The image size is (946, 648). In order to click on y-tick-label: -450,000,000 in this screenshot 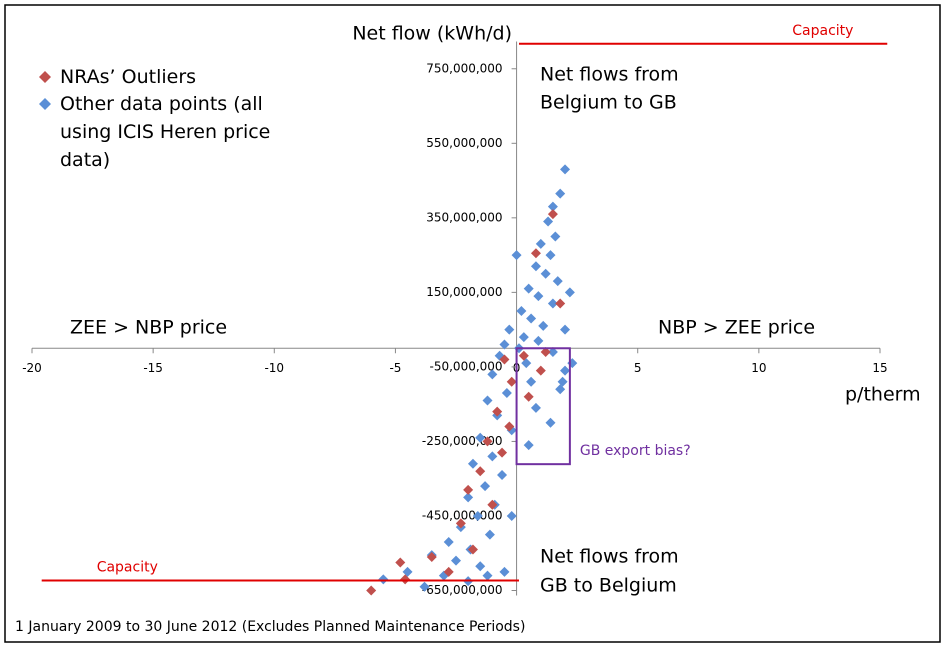, I will do `click(462, 515)`.